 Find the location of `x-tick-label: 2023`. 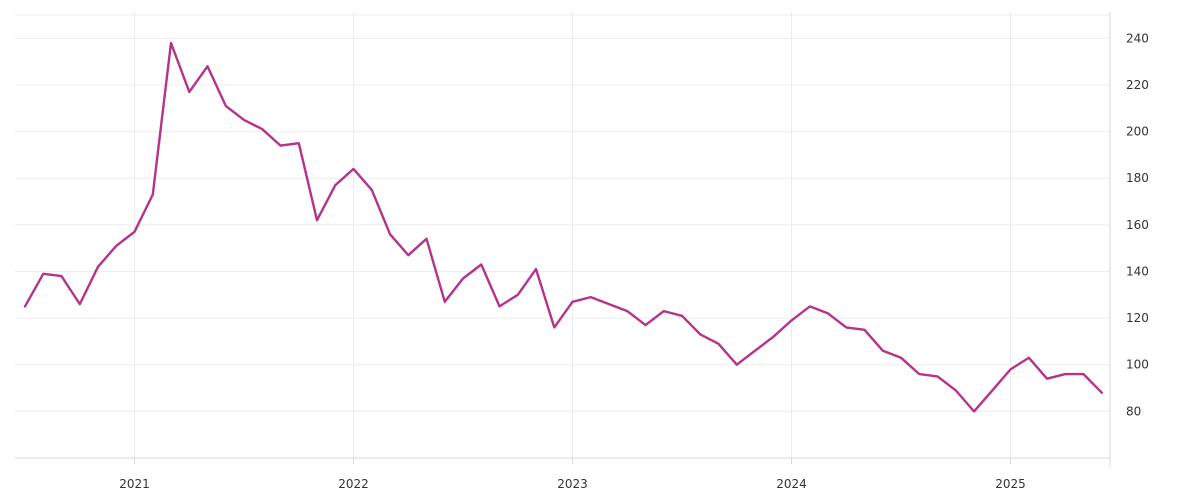

x-tick-label: 2023 is located at coordinates (572, 484).